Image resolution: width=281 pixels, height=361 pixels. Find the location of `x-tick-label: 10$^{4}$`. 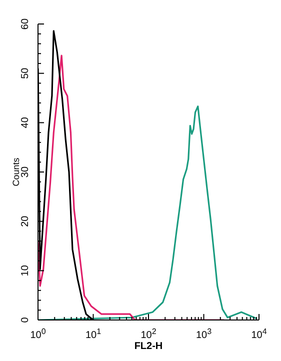

x-tick-label: 10$^{4}$ is located at coordinates (259, 333).